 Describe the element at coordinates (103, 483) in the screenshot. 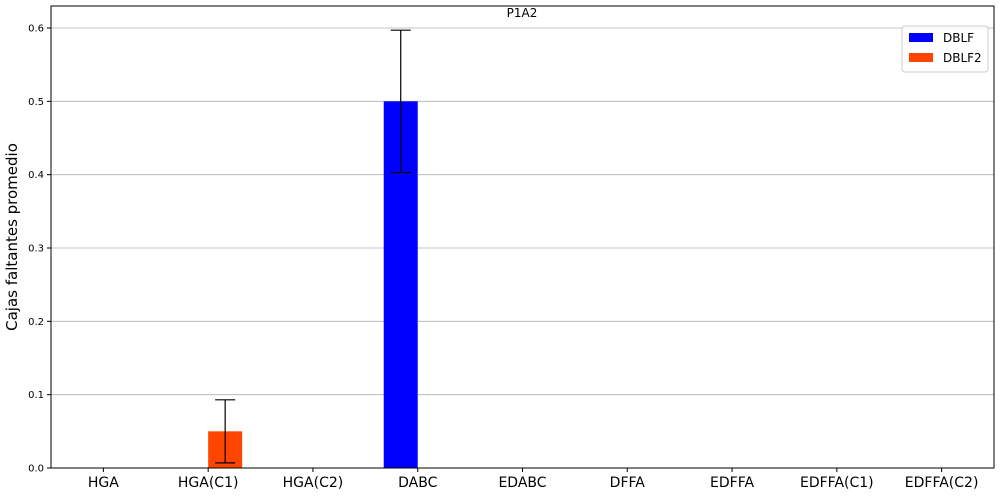

I see `x-tick-label: HGA` at that location.